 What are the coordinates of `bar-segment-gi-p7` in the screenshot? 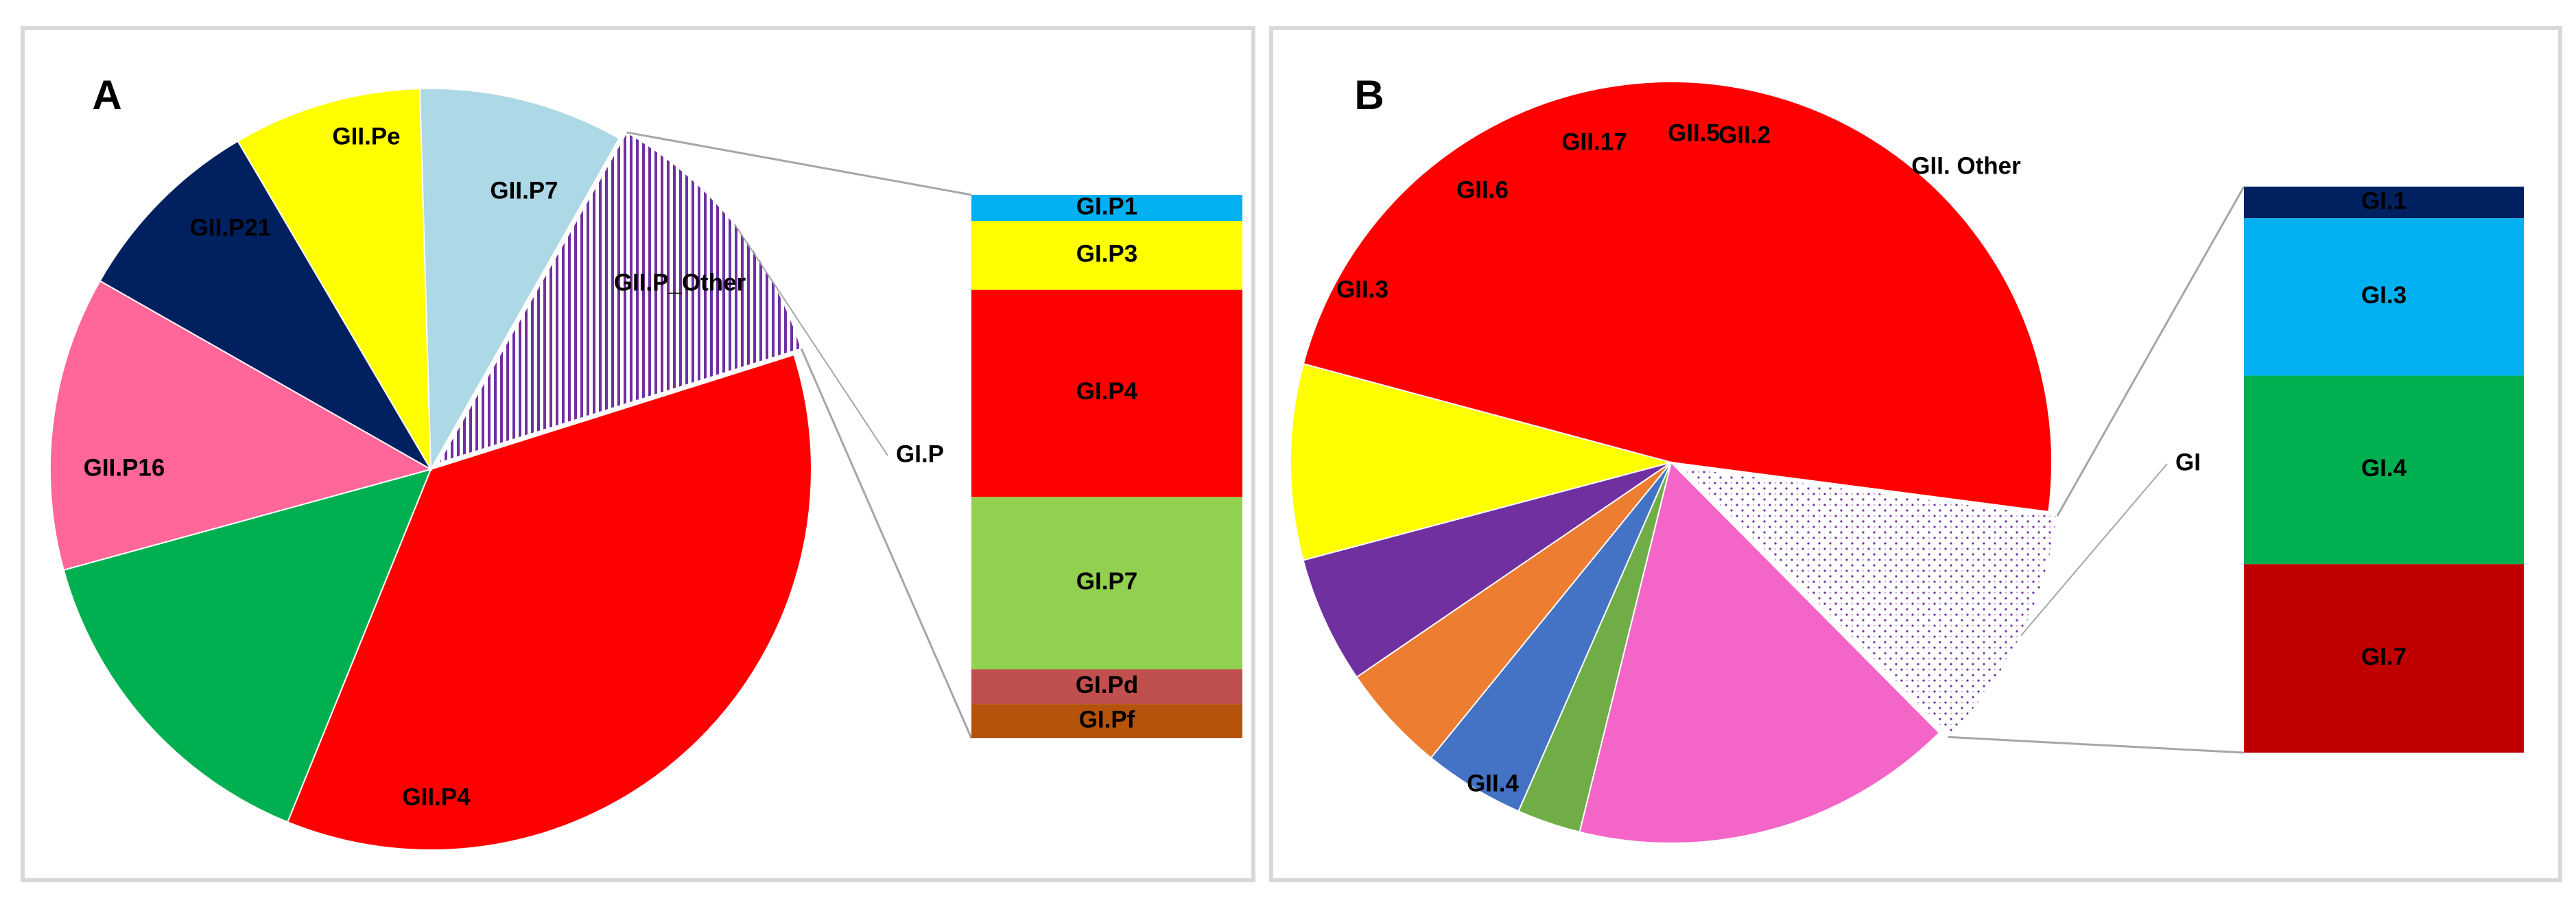 It's located at (1106, 583).